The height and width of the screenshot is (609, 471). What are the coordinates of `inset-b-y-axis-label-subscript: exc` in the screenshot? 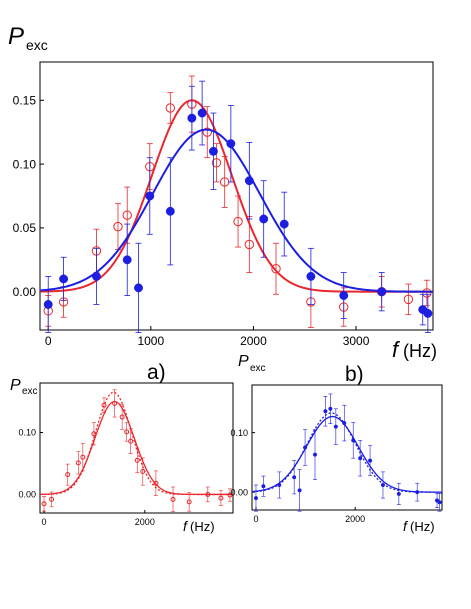 It's located at (258, 368).